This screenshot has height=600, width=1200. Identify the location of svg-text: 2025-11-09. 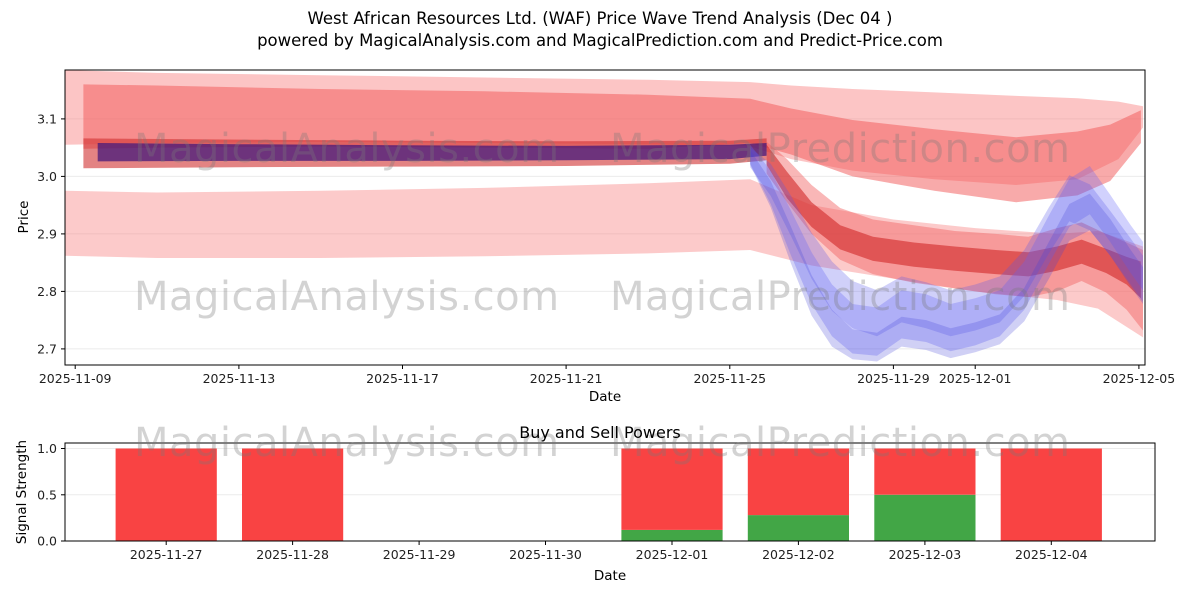
(75, 378).